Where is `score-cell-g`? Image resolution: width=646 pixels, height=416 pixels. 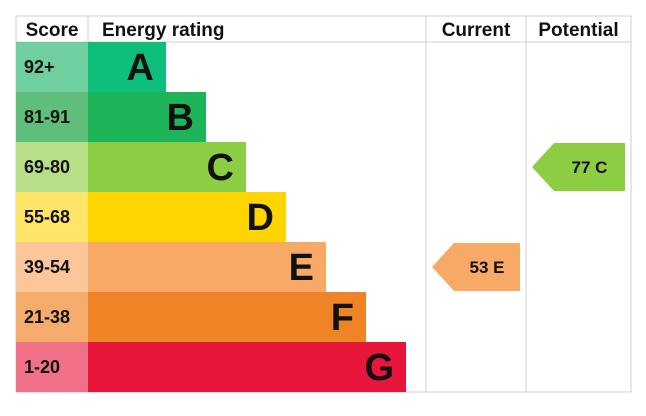 score-cell-g is located at coordinates (52, 367).